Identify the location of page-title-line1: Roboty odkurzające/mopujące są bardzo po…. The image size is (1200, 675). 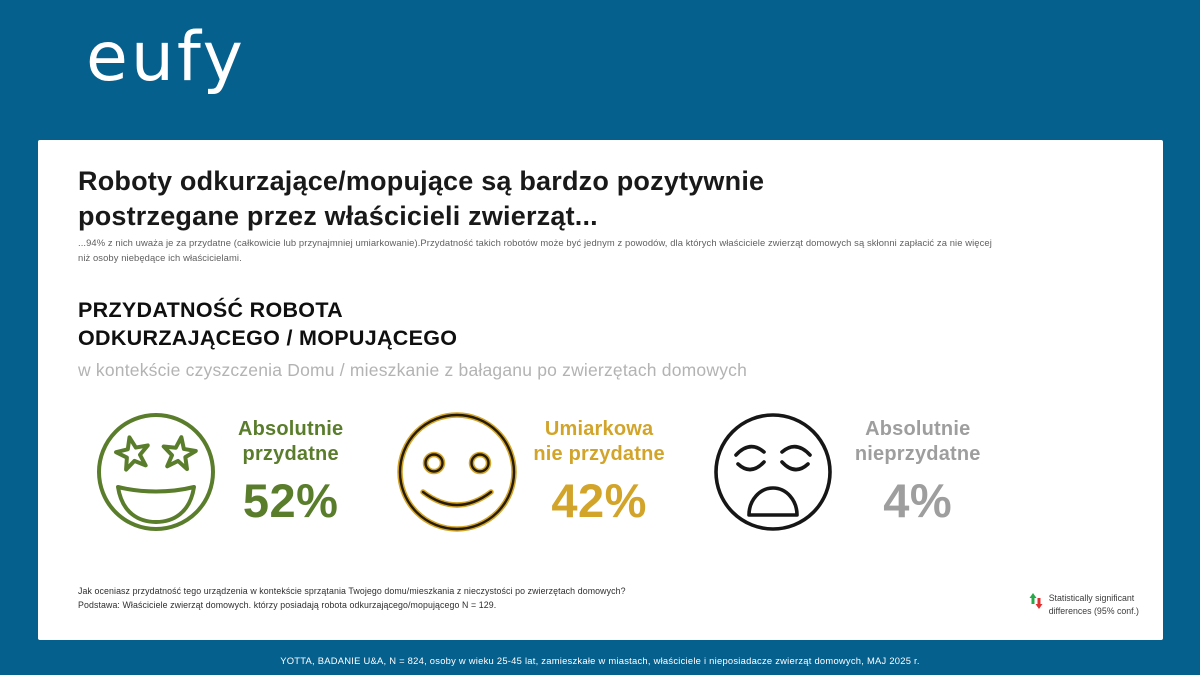
(421, 181).